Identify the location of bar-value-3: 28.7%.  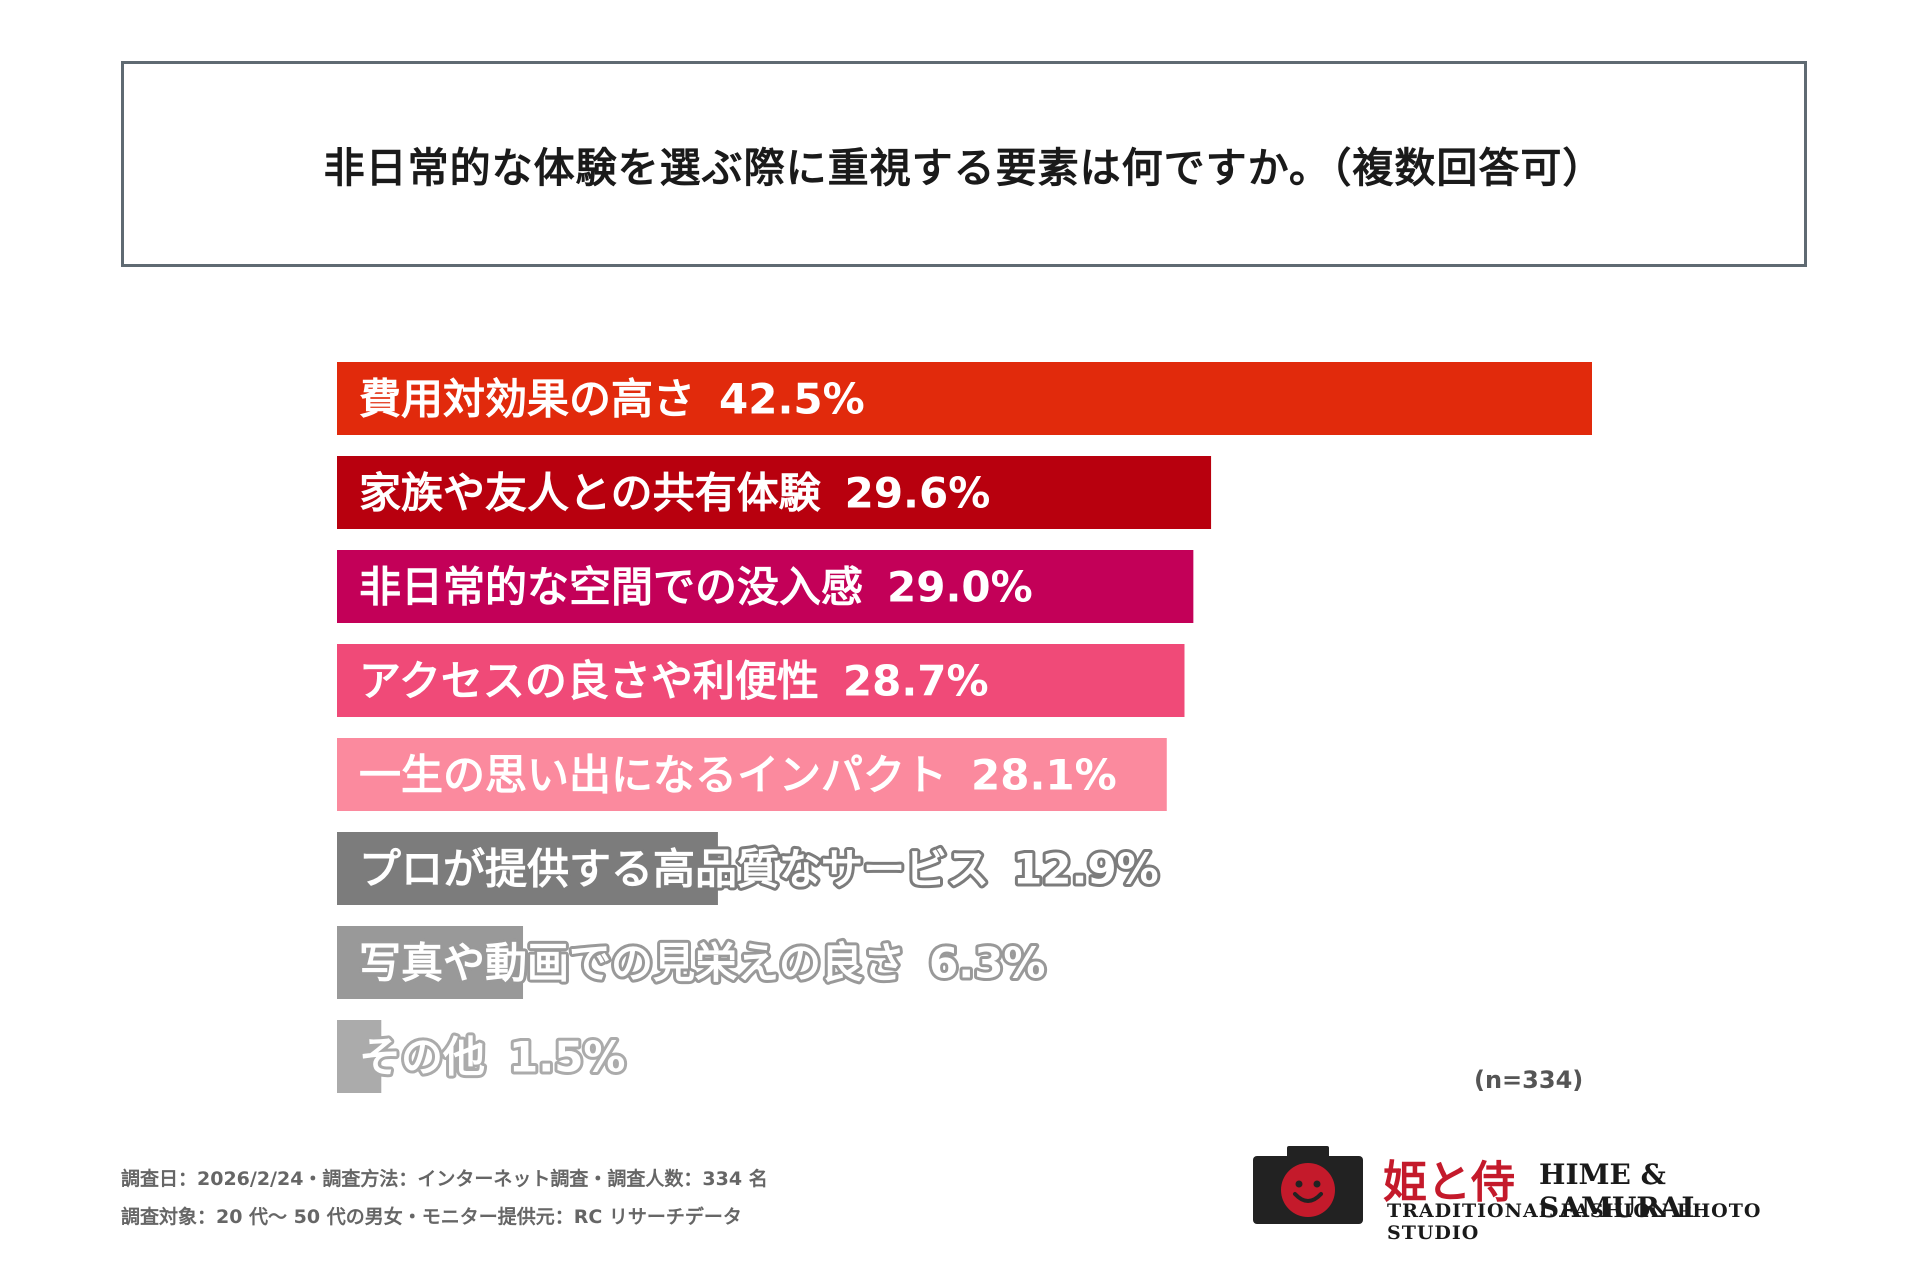
(916, 681).